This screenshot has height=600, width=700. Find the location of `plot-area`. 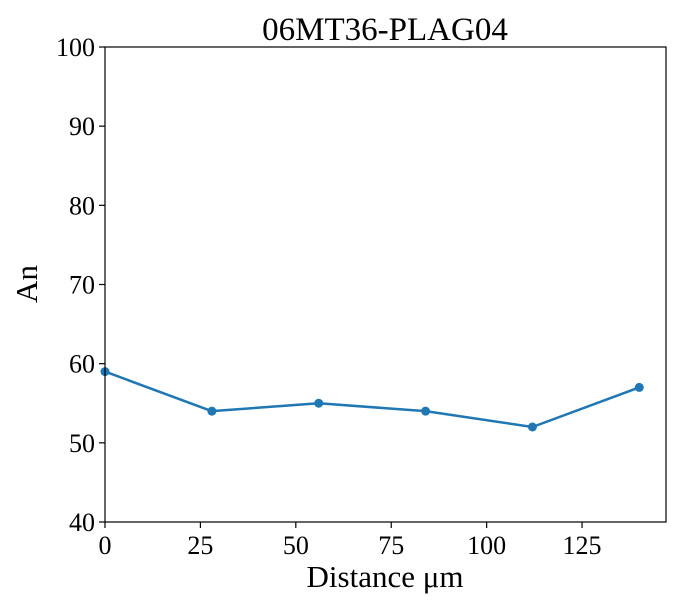

plot-area is located at coordinates (372, 399).